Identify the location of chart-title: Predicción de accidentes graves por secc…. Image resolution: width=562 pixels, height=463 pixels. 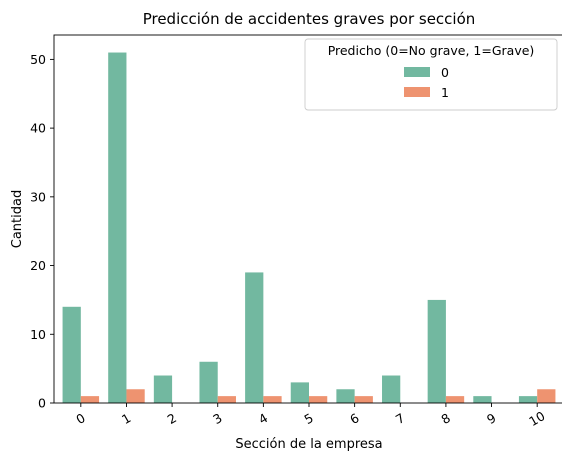
(309, 19).